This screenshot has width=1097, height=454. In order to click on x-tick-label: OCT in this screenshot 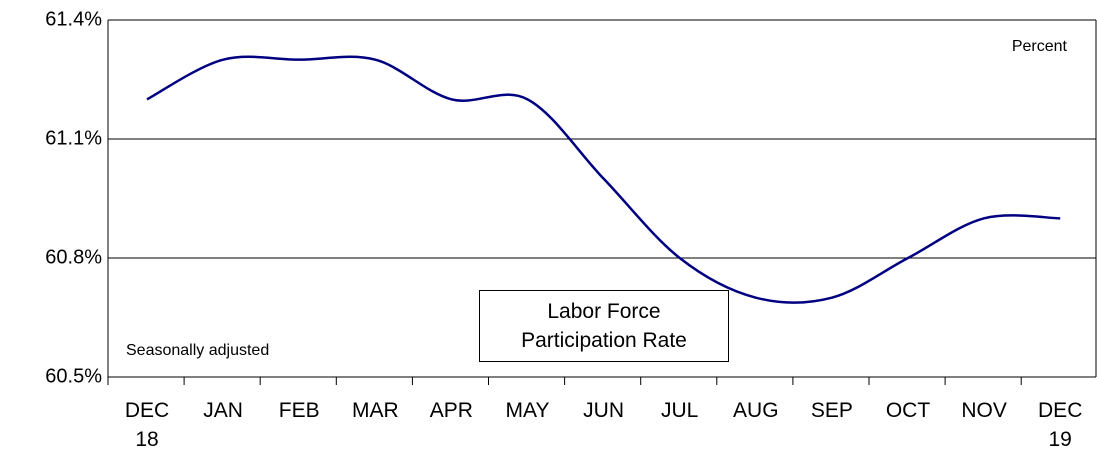, I will do `click(908, 410)`.